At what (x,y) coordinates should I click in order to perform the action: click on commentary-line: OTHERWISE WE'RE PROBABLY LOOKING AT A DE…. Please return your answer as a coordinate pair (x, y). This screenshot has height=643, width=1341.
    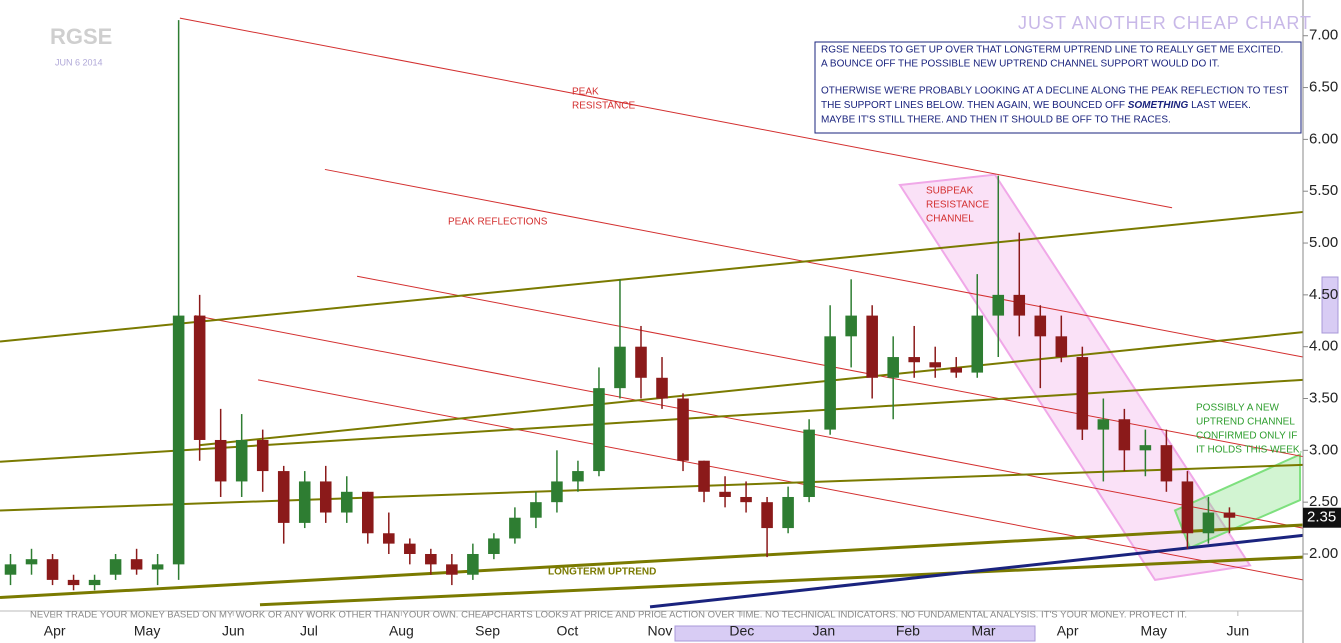
    Looking at the image, I should click on (1055, 91).